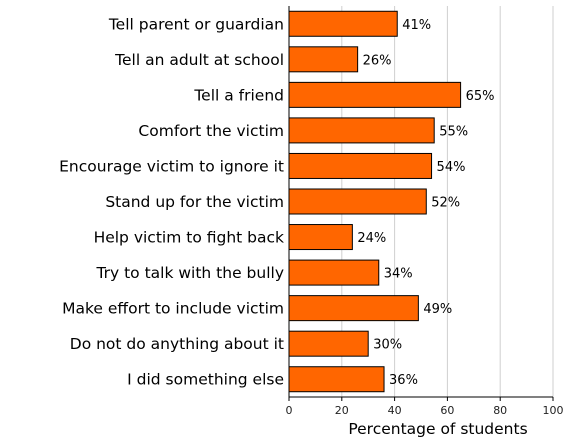  Describe the element at coordinates (451, 167) in the screenshot. I see `value-label: 54%` at that location.